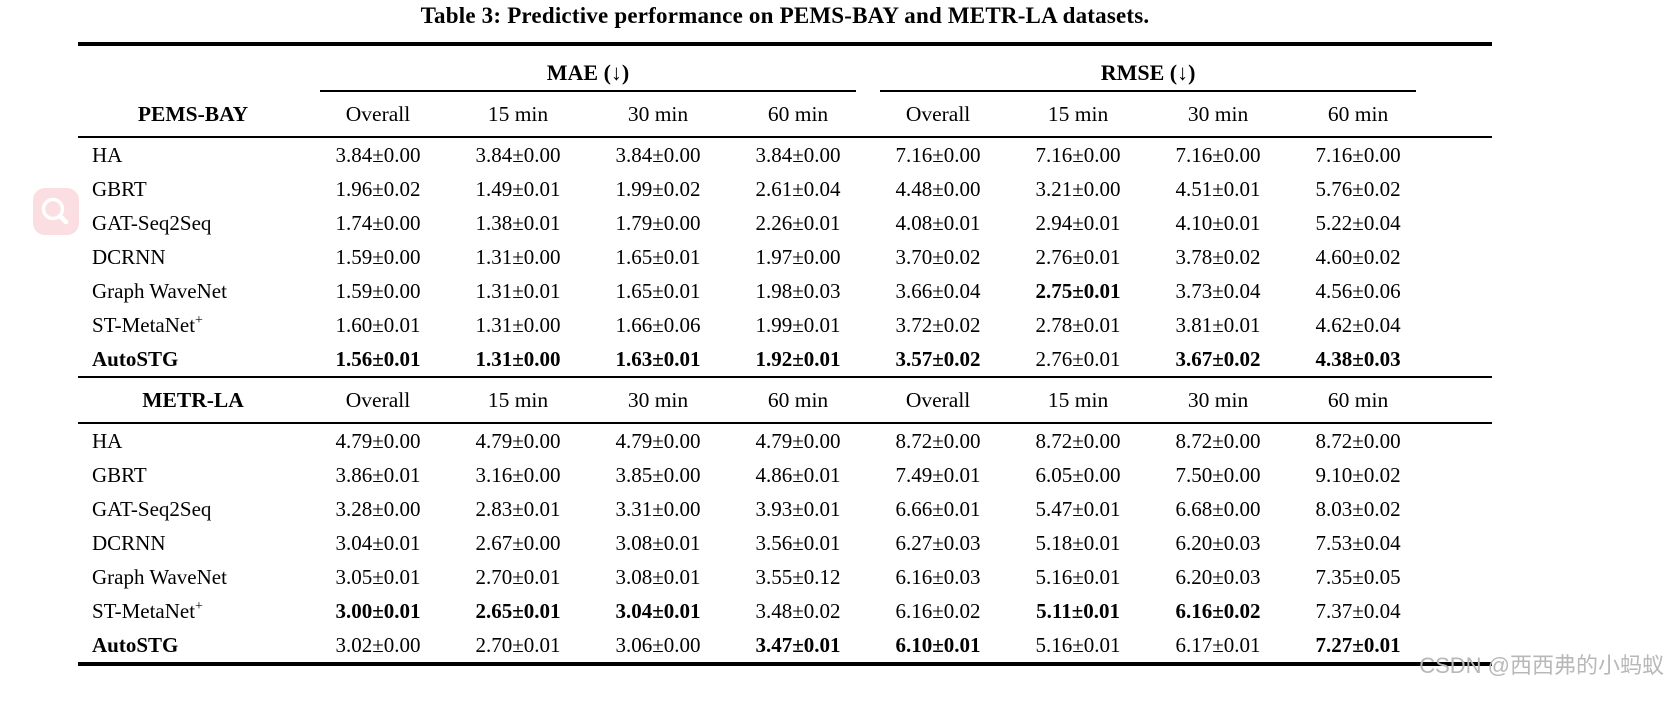 This screenshot has width=1670, height=707. I want to click on model-name-cell: GAT-Seq2Seq, so click(193, 223).